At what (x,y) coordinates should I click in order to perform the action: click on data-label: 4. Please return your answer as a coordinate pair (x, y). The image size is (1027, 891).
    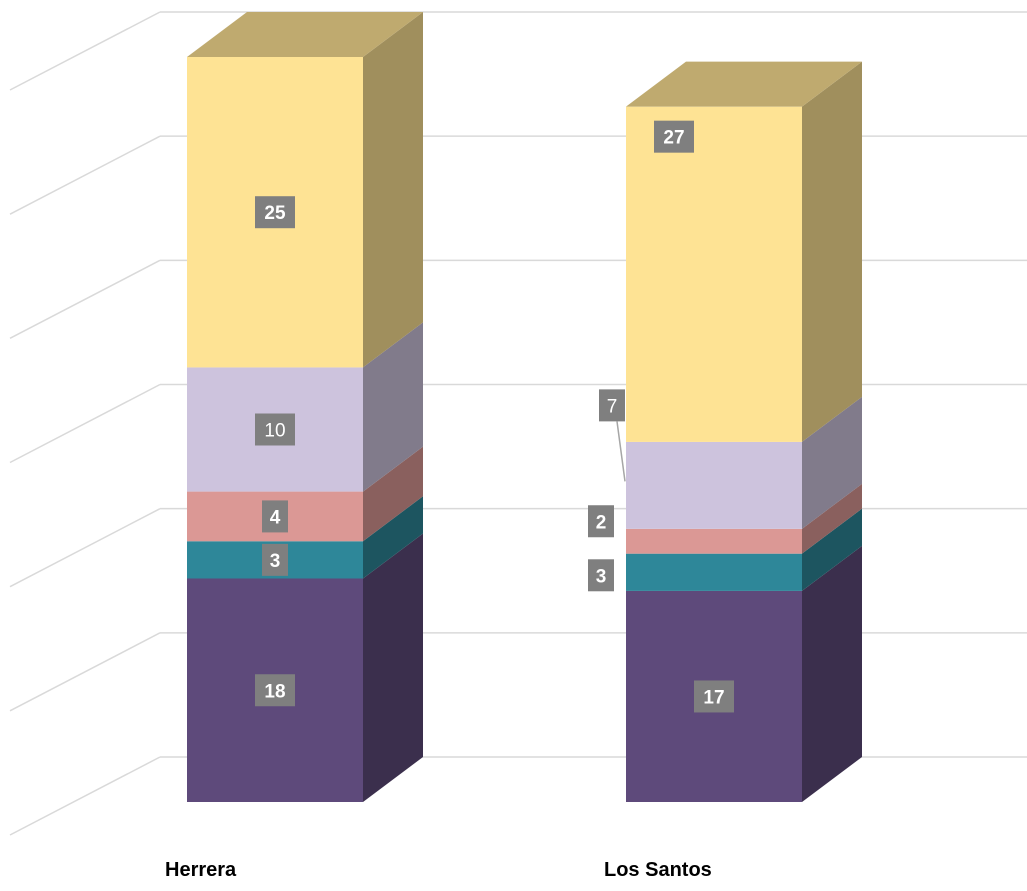
    Looking at the image, I should click on (275, 516).